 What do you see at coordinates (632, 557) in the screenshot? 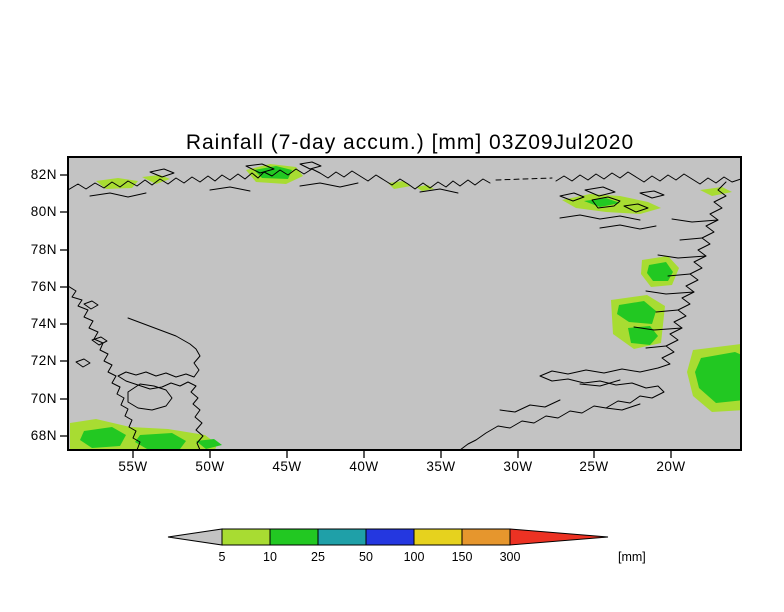
I see `colorbar-unit-label: [mm]` at bounding box center [632, 557].